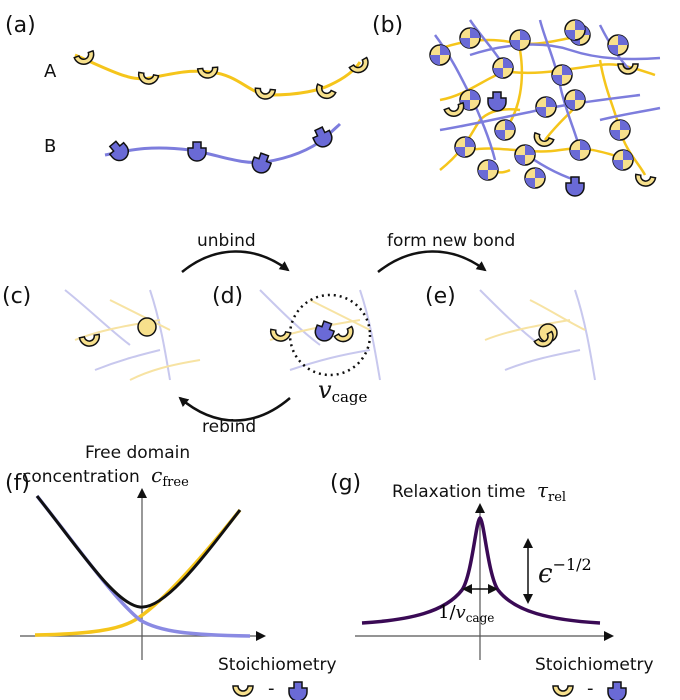  I want to click on f-legend-cup, so click(243, 691).